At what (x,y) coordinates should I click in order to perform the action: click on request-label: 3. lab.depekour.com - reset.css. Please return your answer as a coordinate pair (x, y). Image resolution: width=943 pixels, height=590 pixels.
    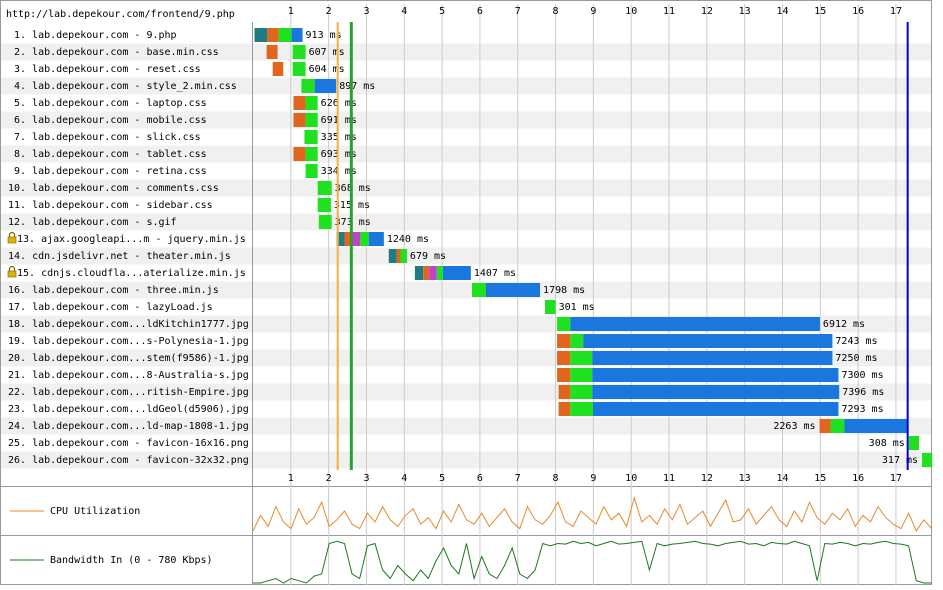
    Looking at the image, I should click on (107, 69).